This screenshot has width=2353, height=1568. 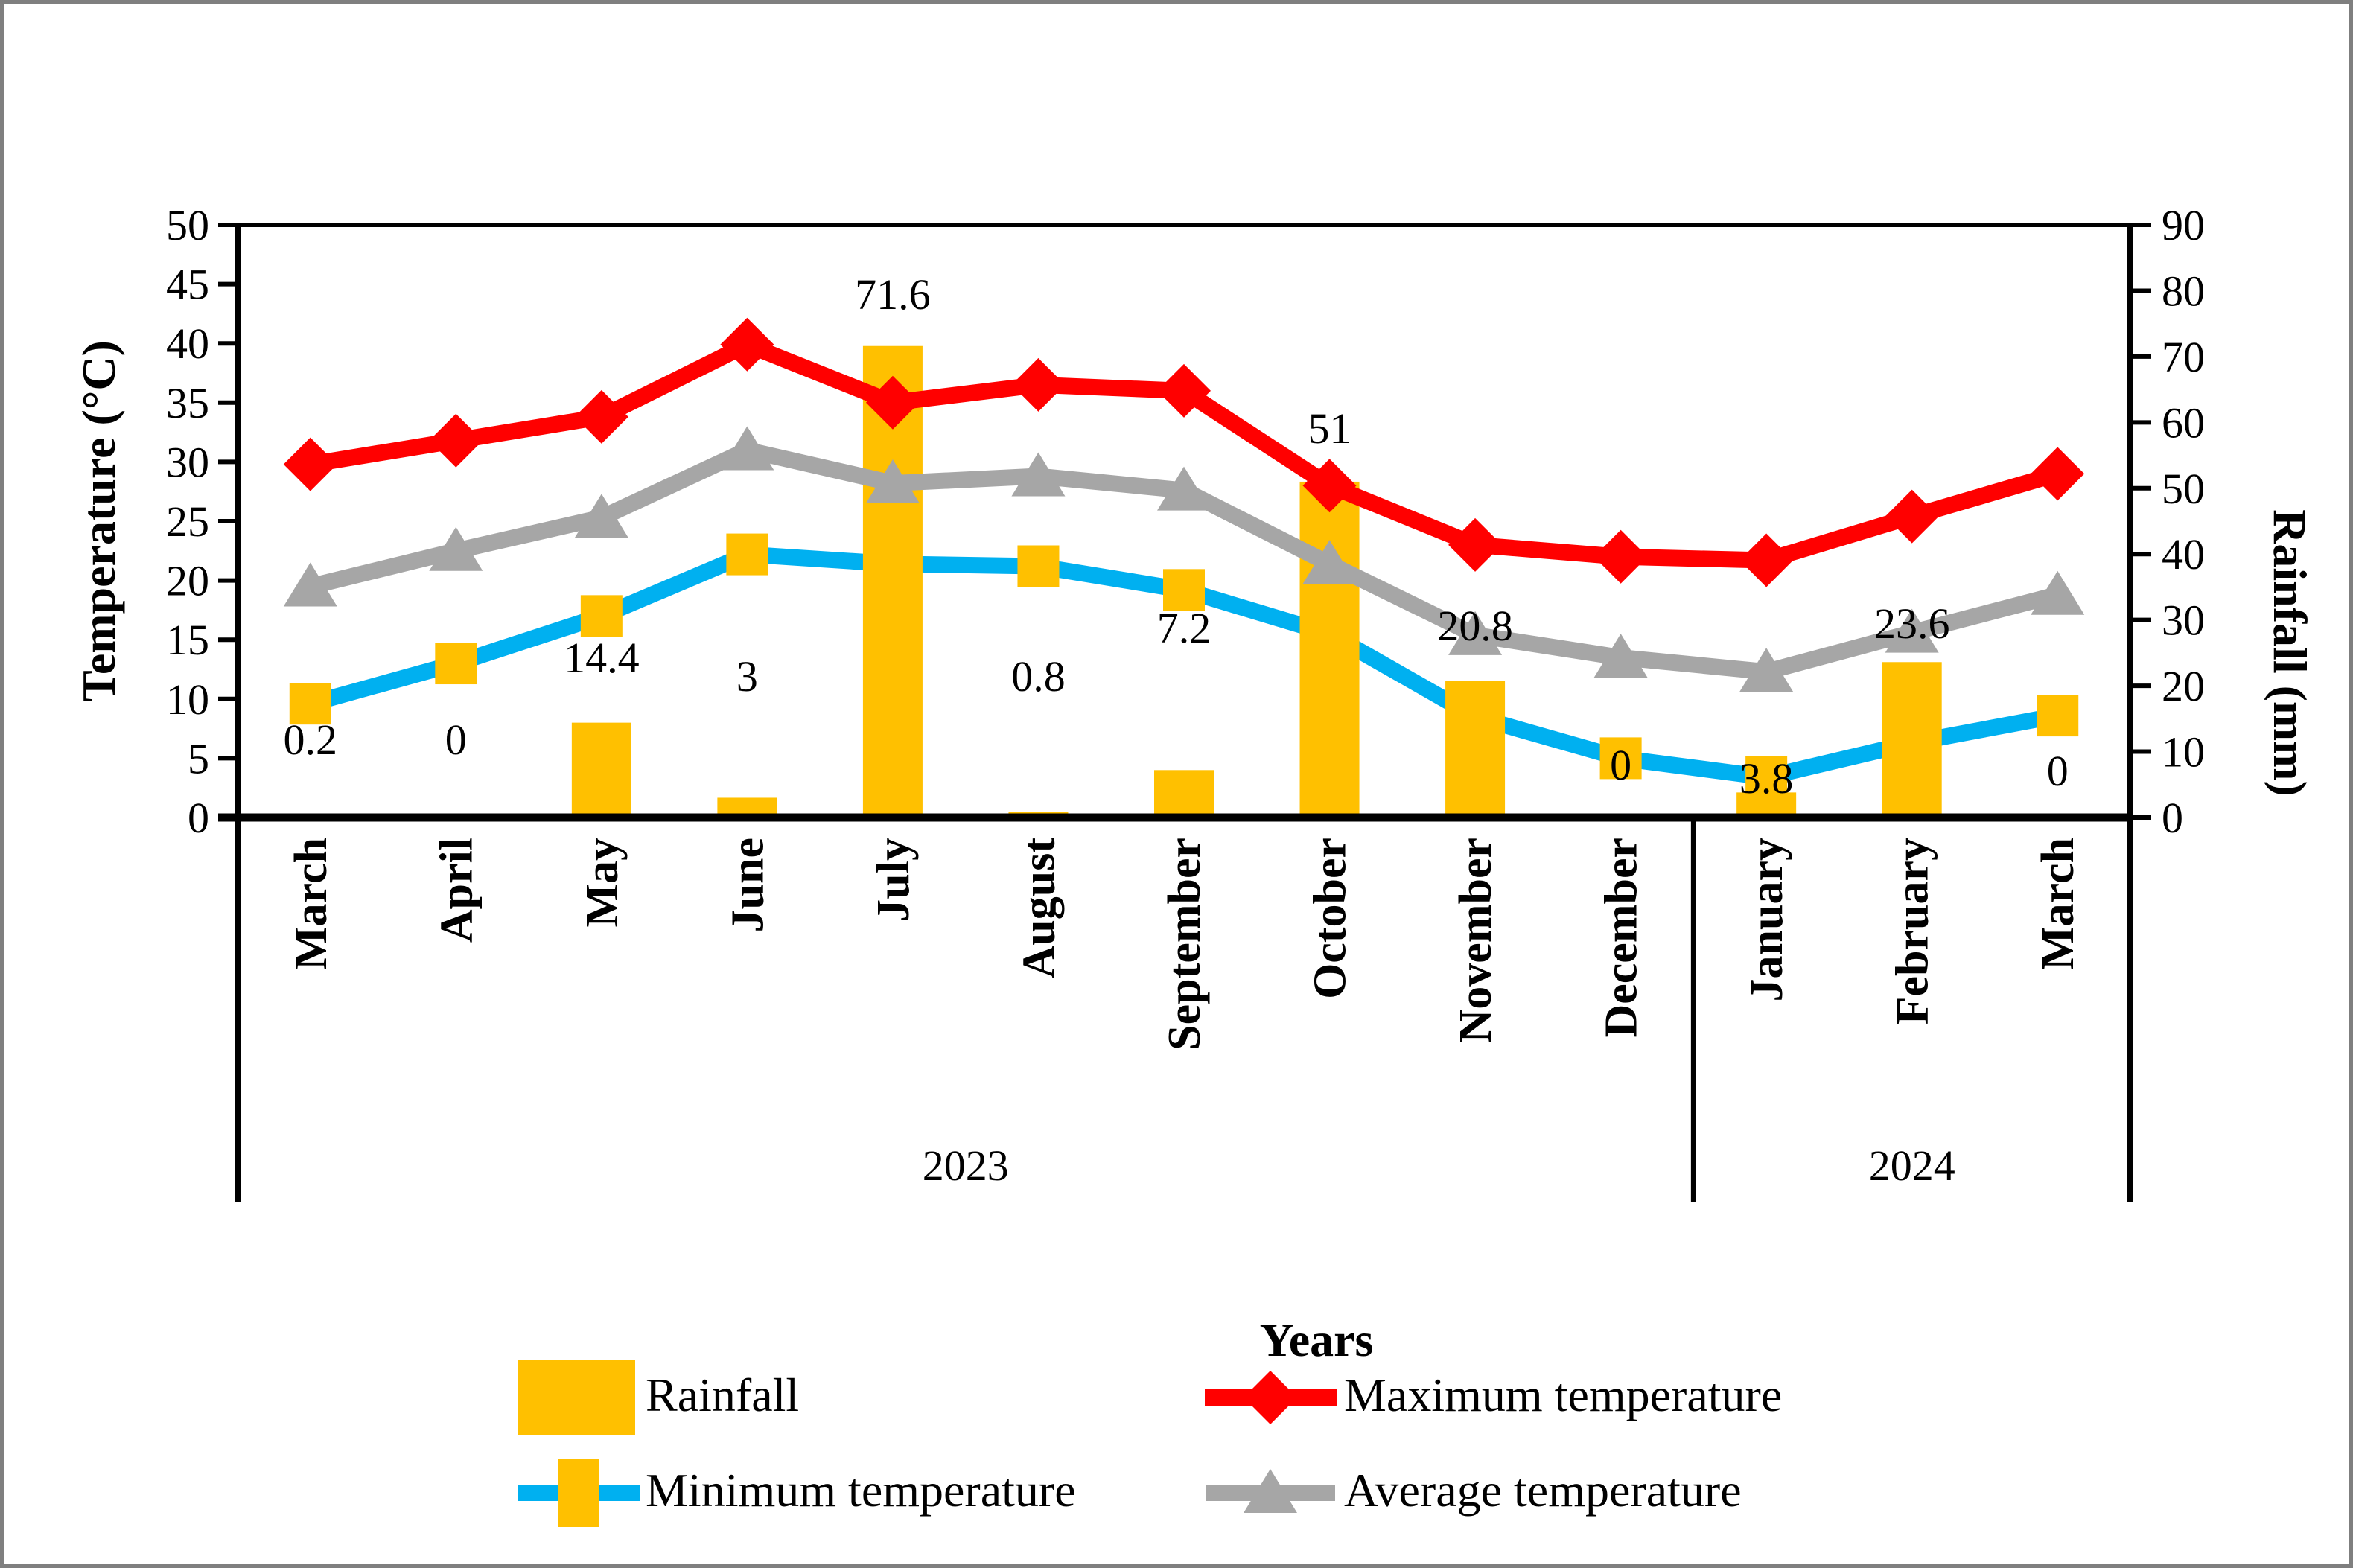 I want to click on rainfall-data-label: 0.2, so click(x=311, y=740).